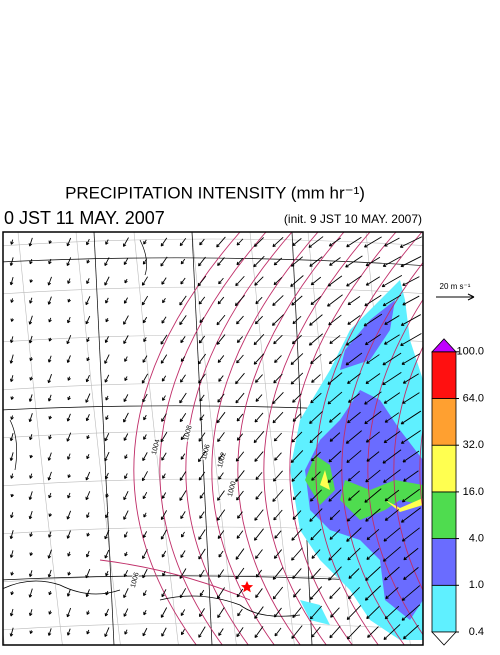  What do you see at coordinates (84, 218) in the screenshot?
I see `valid-time: 0 JST 11 MAY. 2007` at bounding box center [84, 218].